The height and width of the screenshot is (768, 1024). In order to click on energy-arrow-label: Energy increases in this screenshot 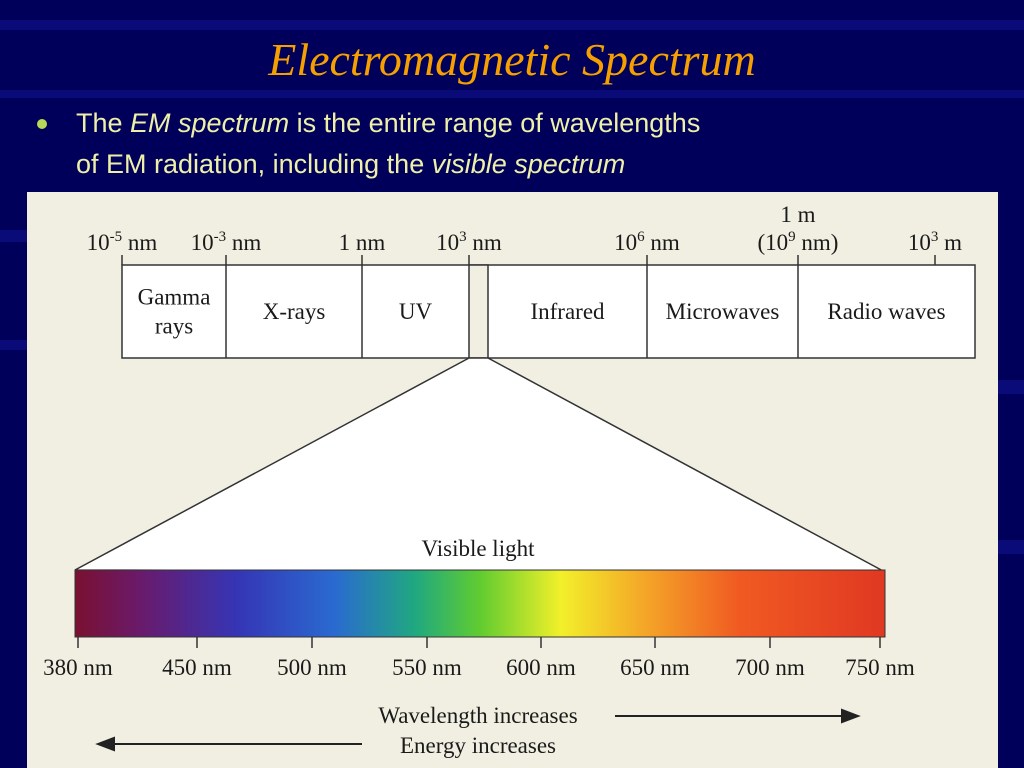, I will do `click(478, 745)`.